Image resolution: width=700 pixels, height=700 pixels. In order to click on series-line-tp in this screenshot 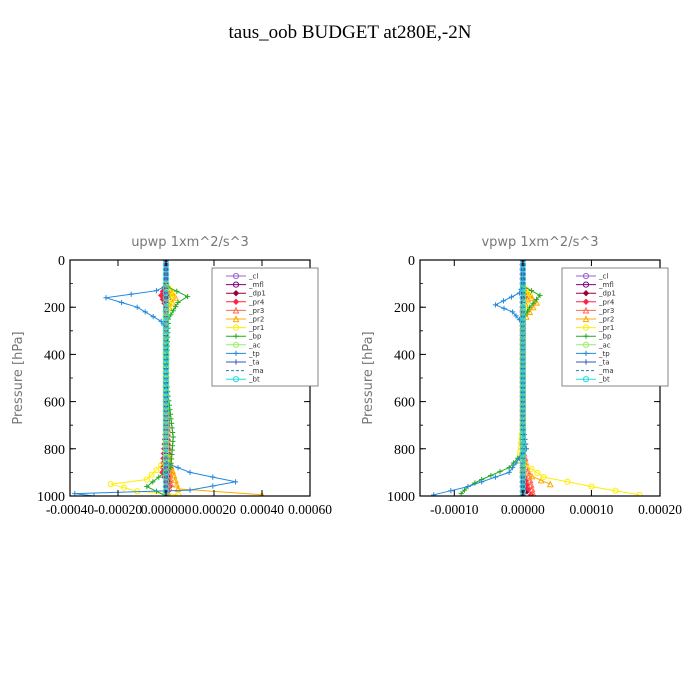, I will do `click(155, 390)`.